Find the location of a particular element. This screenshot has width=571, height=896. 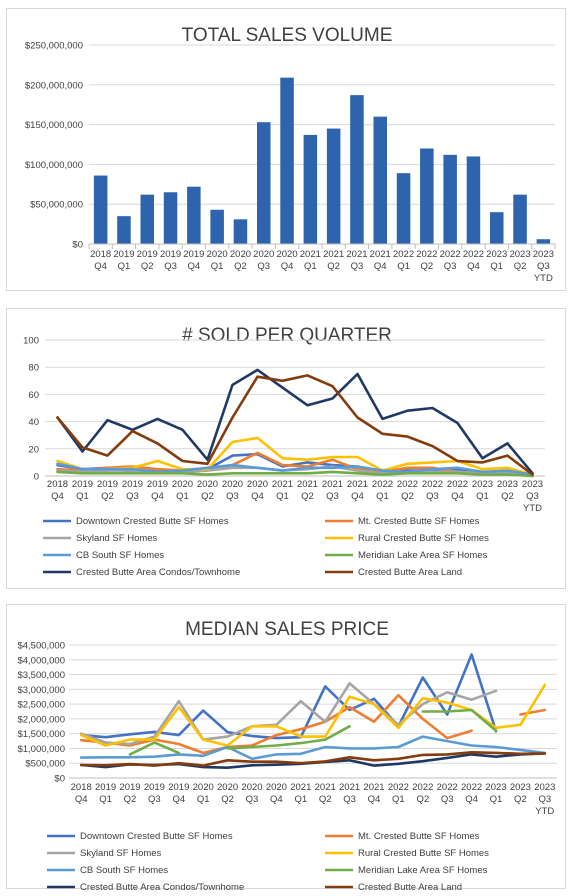

y-tick-label: $50,000,000 is located at coordinates (56, 205).